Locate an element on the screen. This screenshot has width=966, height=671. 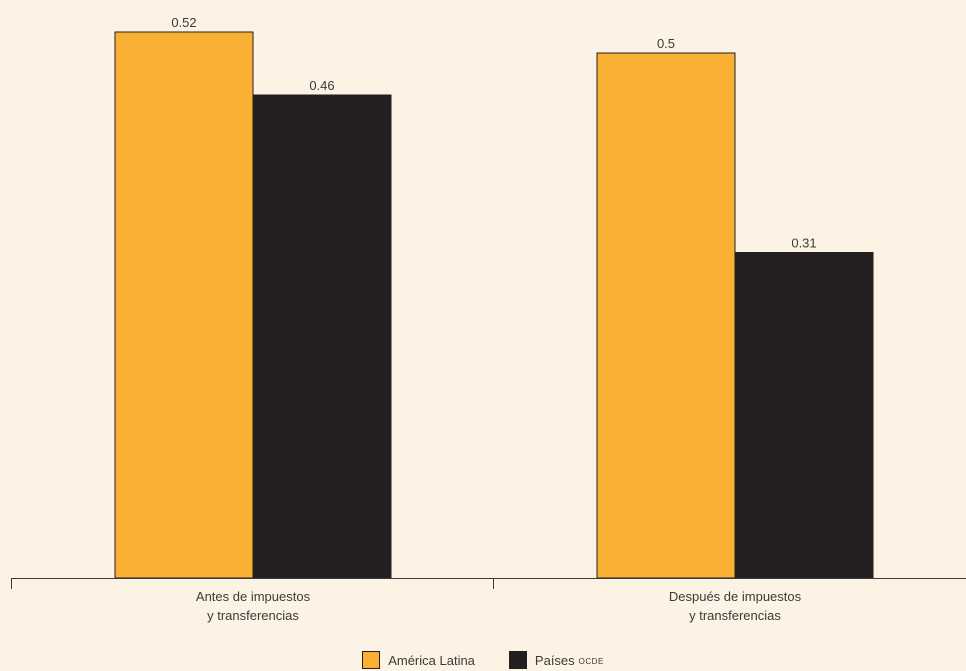
legend-swatch-america-latina is located at coordinates (371, 660).